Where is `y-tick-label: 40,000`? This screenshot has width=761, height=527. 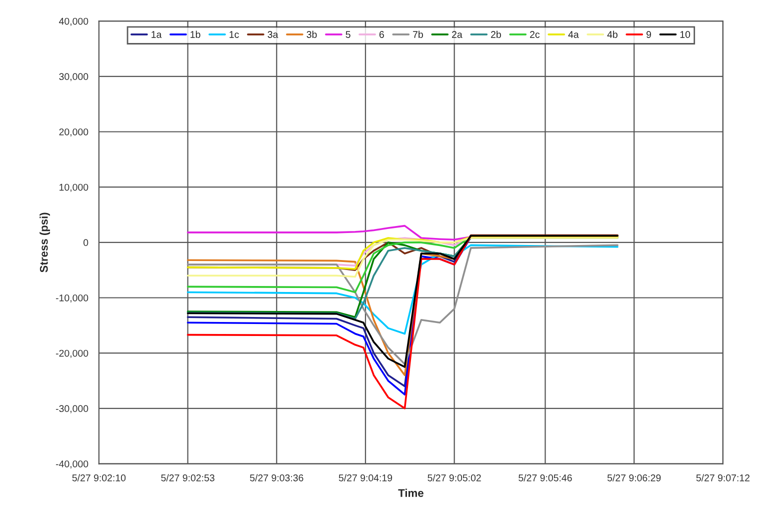
y-tick-label: 40,000 is located at coordinates (73, 22).